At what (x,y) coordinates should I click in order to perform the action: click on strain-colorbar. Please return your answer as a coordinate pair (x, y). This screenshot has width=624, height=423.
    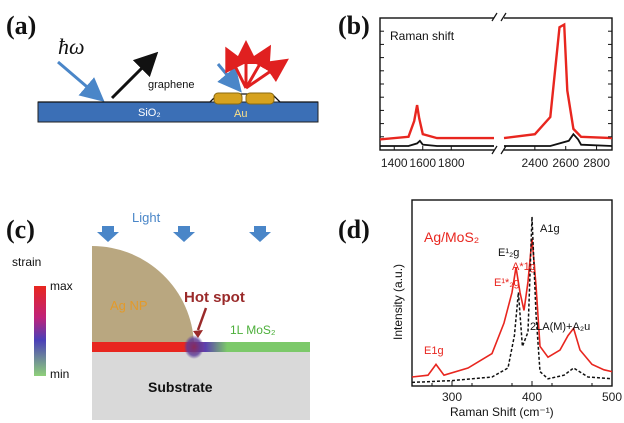
    Looking at the image, I should click on (40, 331).